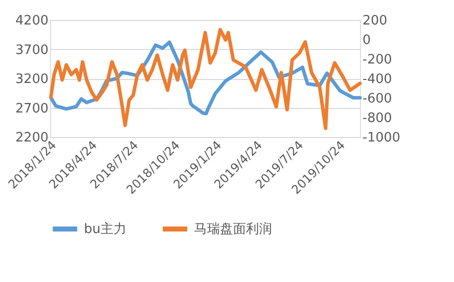 The image size is (454, 282). I want to click on y2-tick-label: -400, so click(377, 79).